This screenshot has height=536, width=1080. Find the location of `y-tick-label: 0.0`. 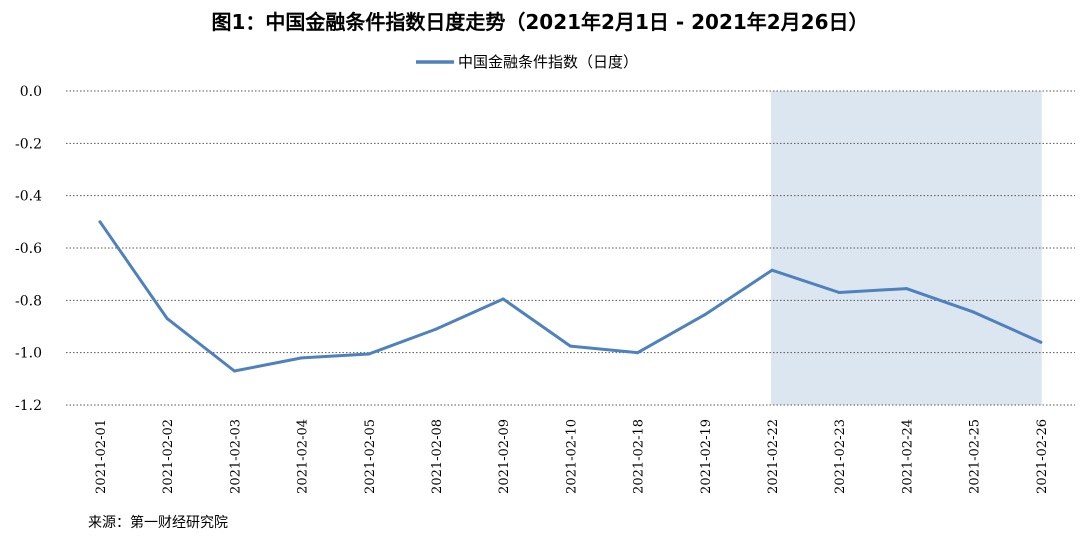

y-tick-label: 0.0 is located at coordinates (31, 92).